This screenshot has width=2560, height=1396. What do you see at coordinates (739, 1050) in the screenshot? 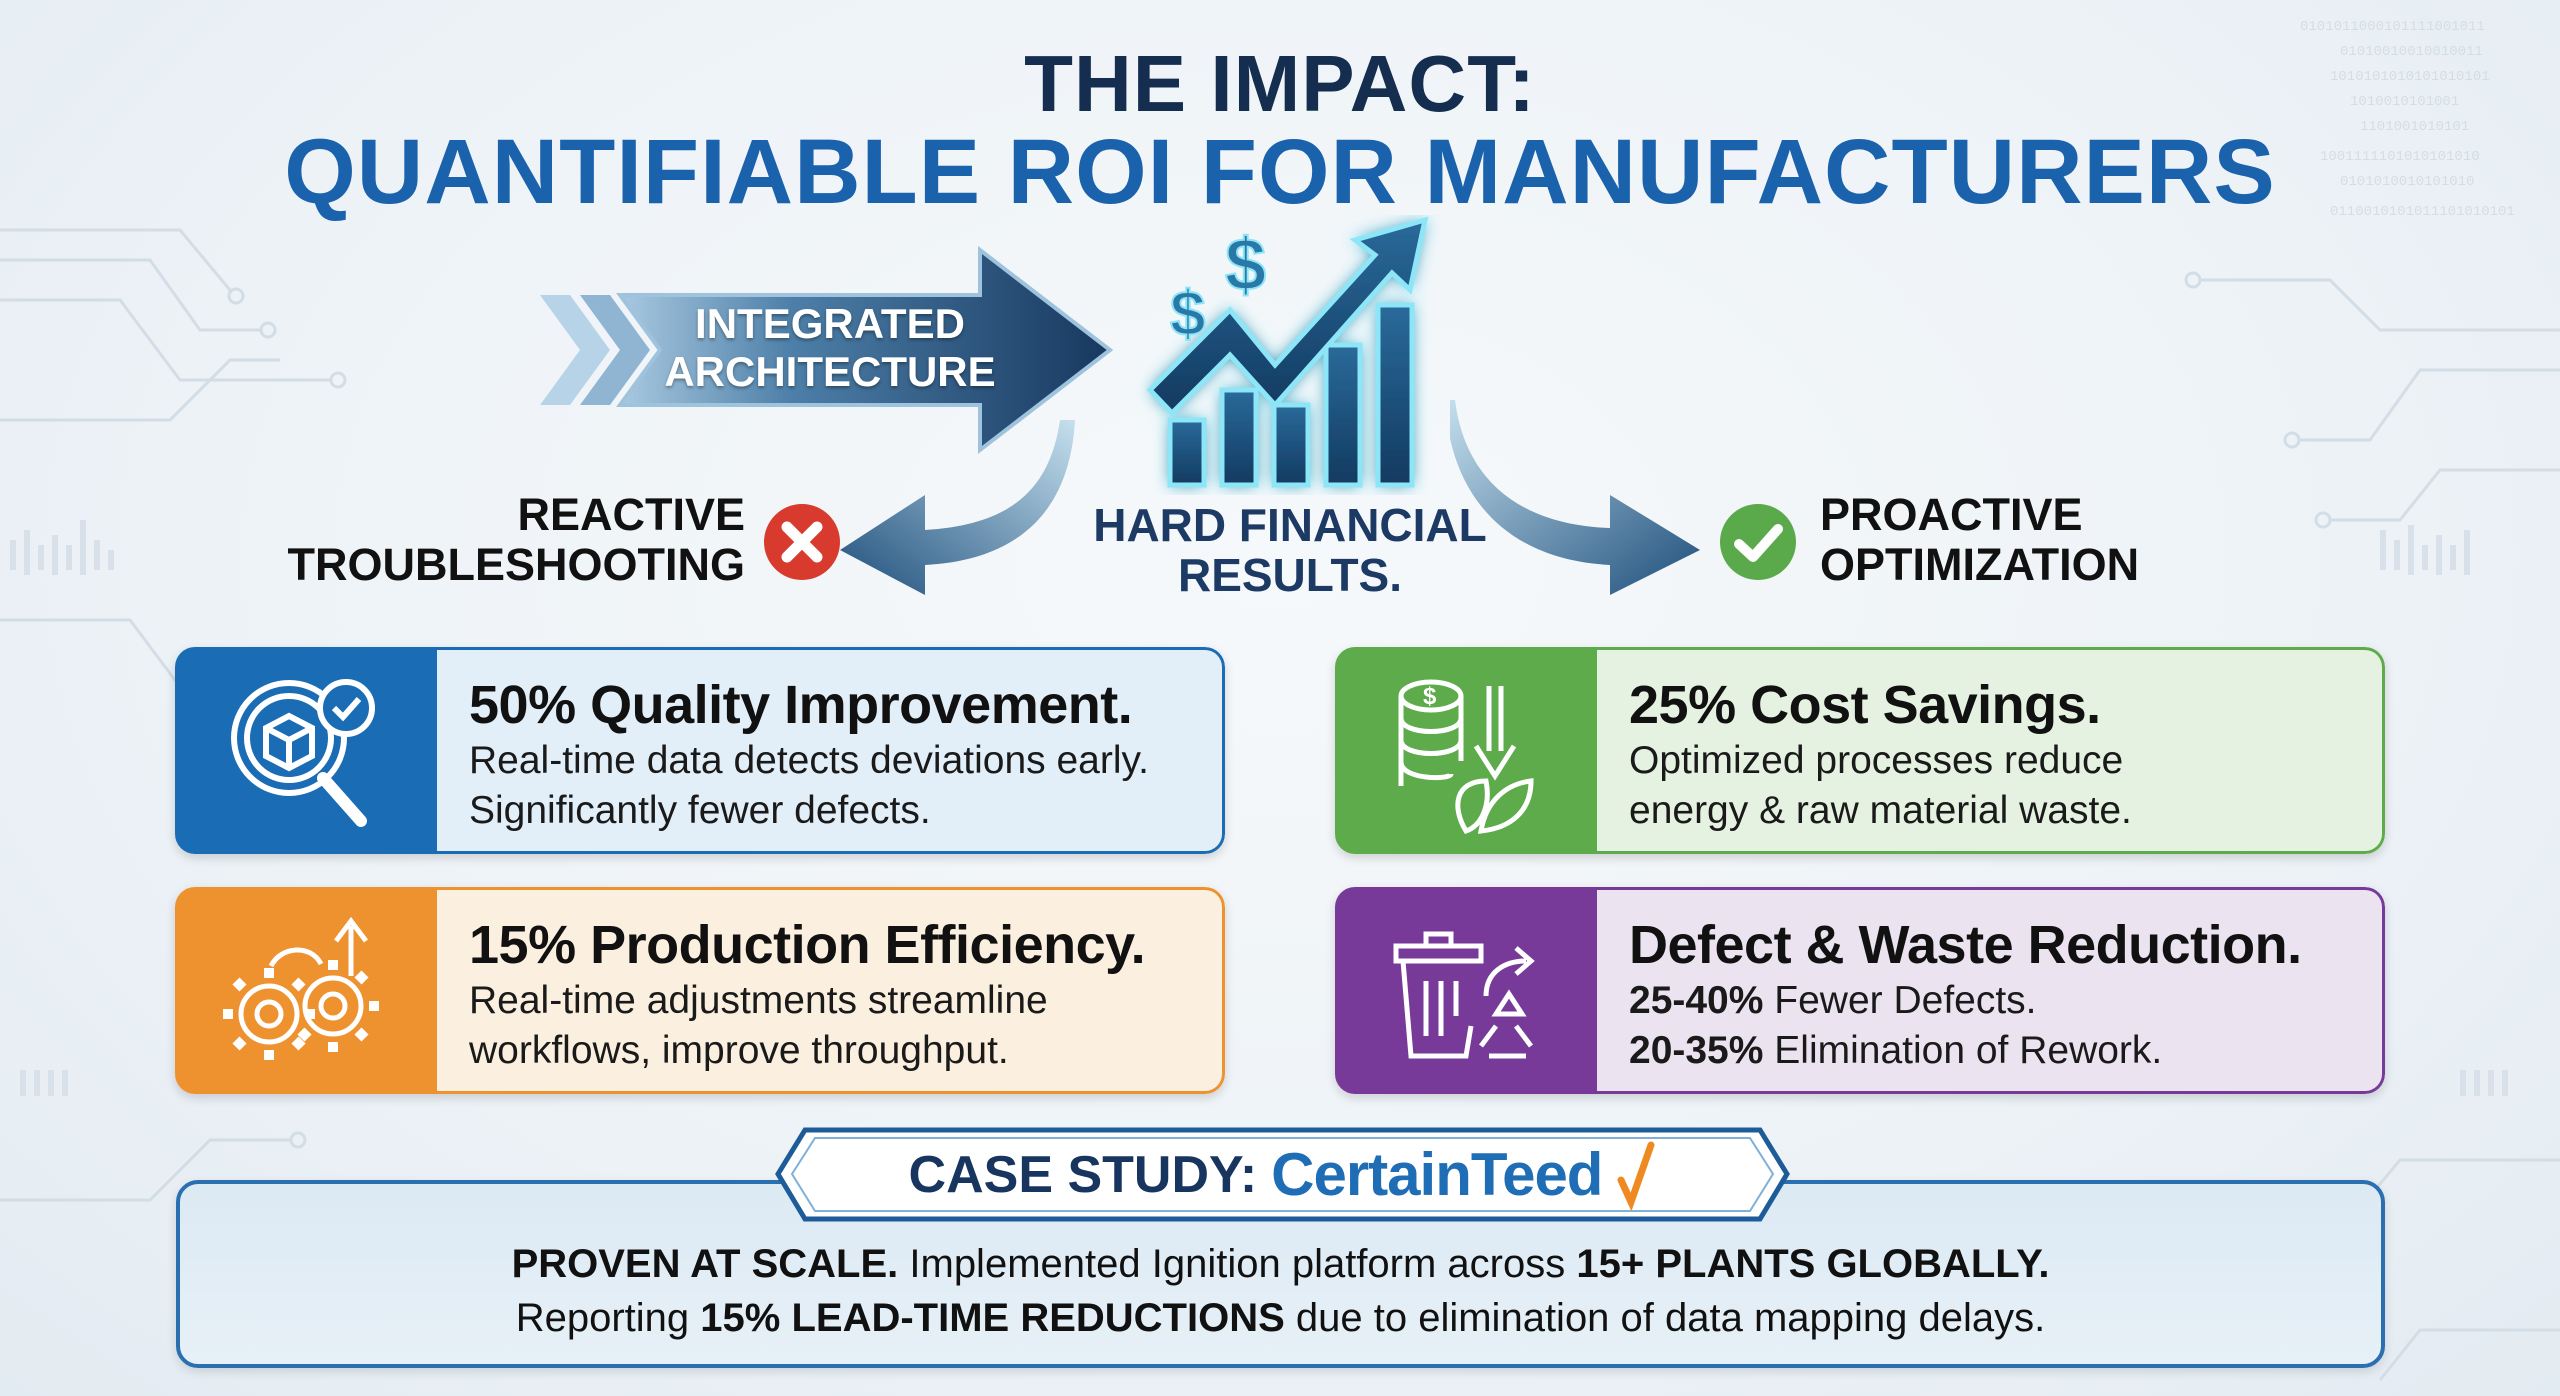
I see `card-line: workflows, improve throughput.` at bounding box center [739, 1050].